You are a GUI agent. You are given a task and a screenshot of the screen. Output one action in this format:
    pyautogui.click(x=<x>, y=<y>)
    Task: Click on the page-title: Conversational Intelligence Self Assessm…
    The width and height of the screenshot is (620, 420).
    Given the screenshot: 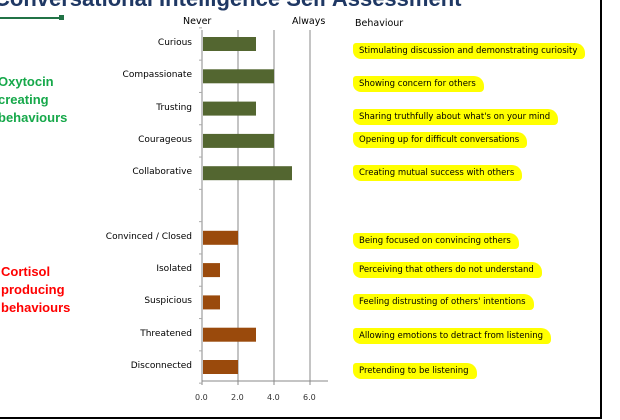 What is the action you would take?
    pyautogui.click(x=230, y=6)
    